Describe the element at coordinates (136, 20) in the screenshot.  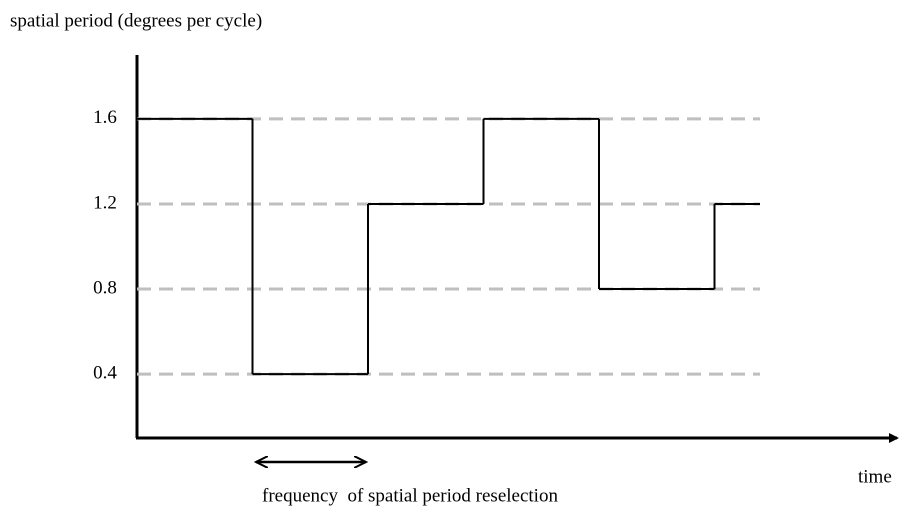
I see `y-axis-label: spatial period (degrees per cycle)` at that location.